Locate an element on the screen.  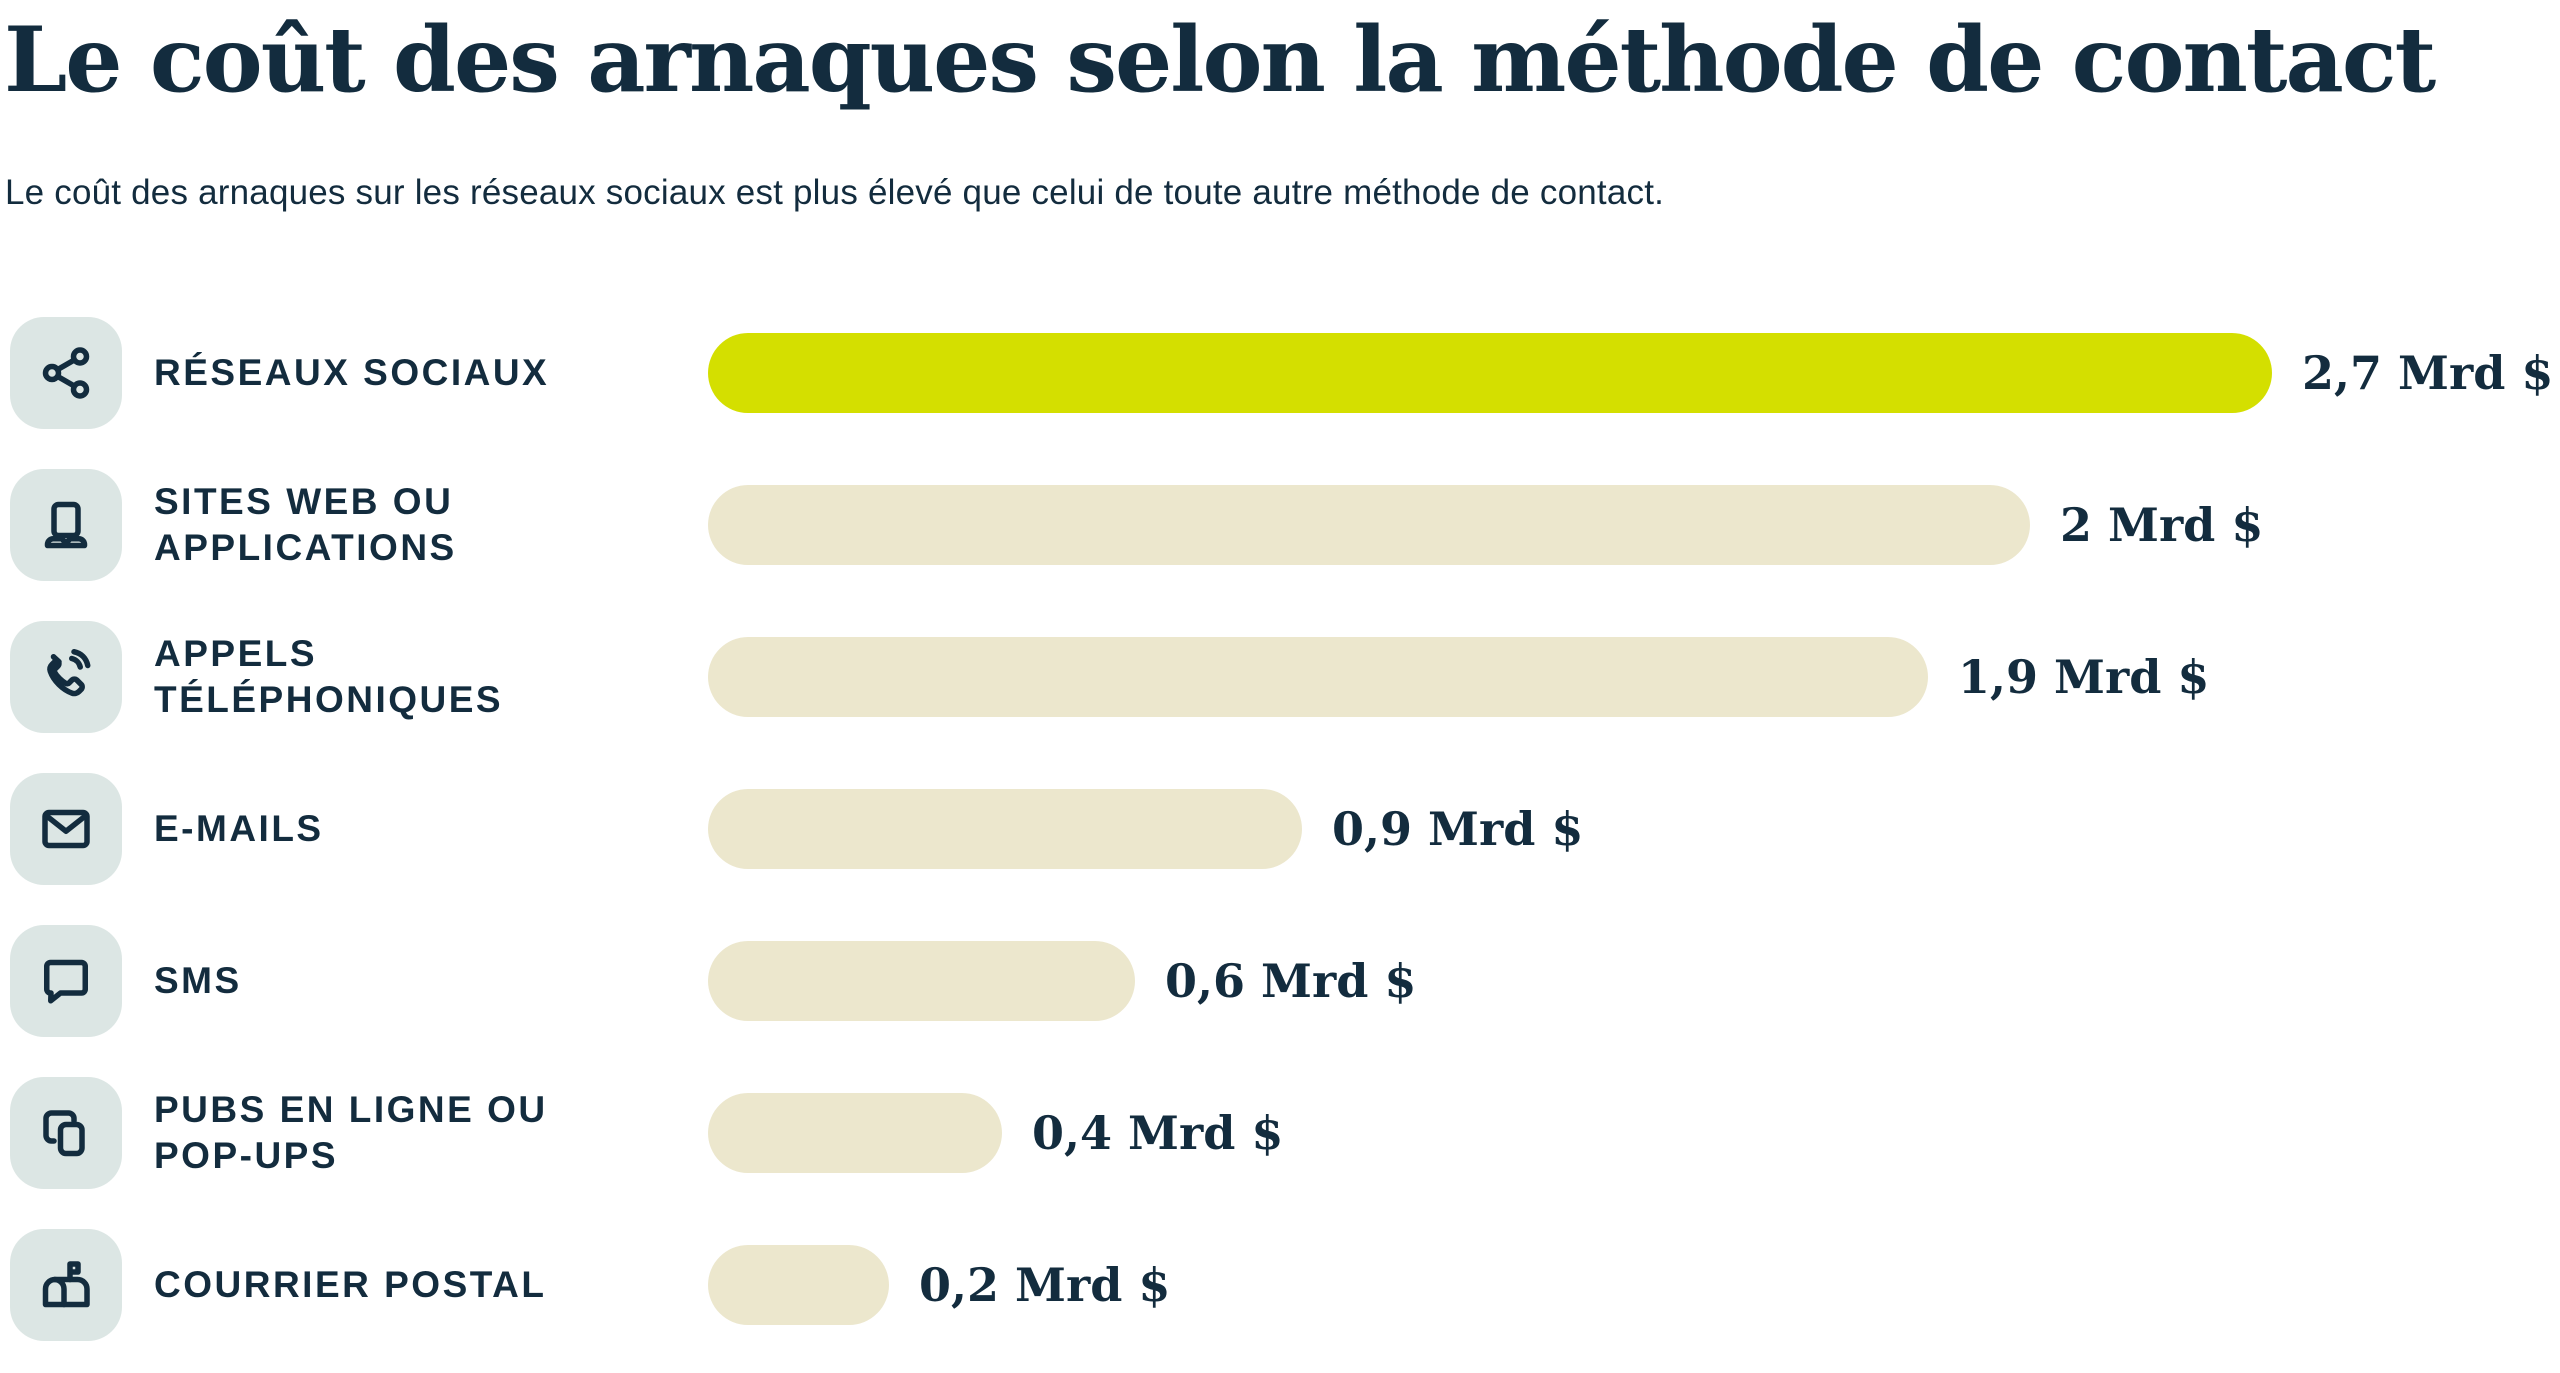
share-icon is located at coordinates (66, 373).